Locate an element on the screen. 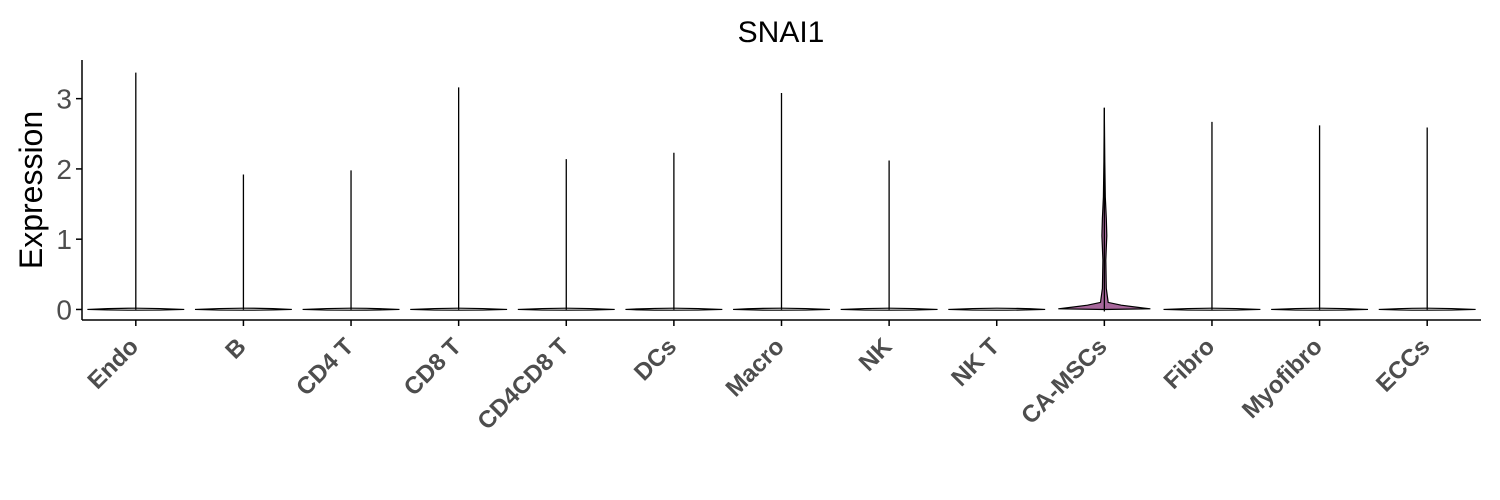  x-tick-label: CD4 T is located at coordinates (325, 367).